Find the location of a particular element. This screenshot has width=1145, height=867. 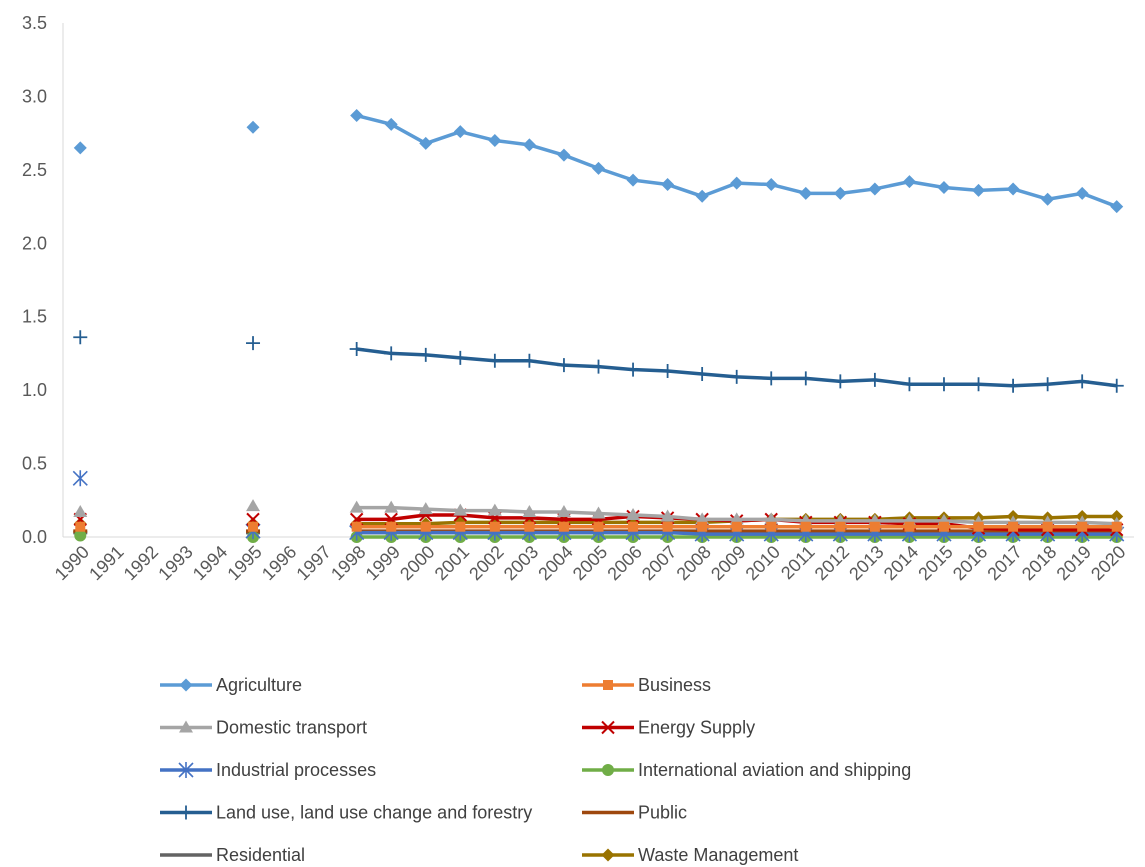

x-tick-label: 2015 is located at coordinates (935, 563).